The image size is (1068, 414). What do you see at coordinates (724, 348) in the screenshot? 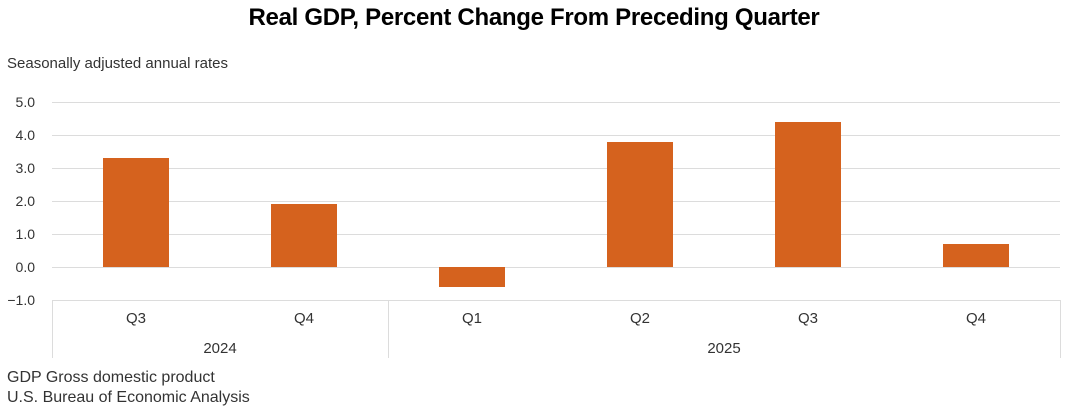
I see `year-group-label: 2025` at bounding box center [724, 348].